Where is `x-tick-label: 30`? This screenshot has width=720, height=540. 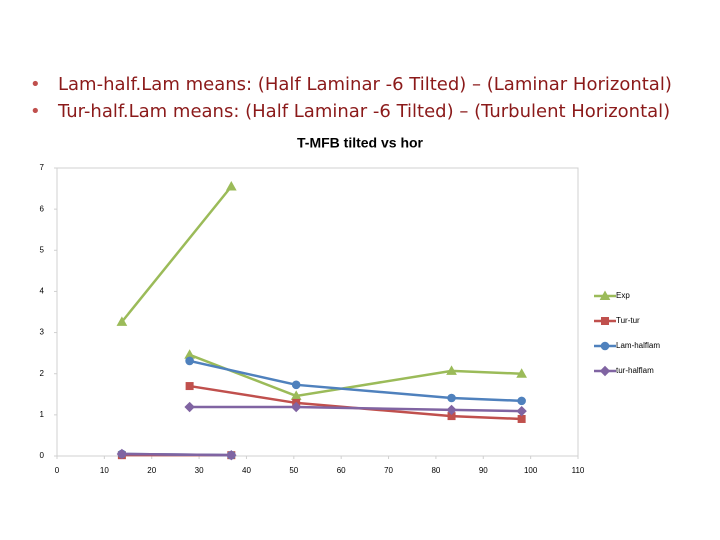 x-tick-label: 30 is located at coordinates (199, 470).